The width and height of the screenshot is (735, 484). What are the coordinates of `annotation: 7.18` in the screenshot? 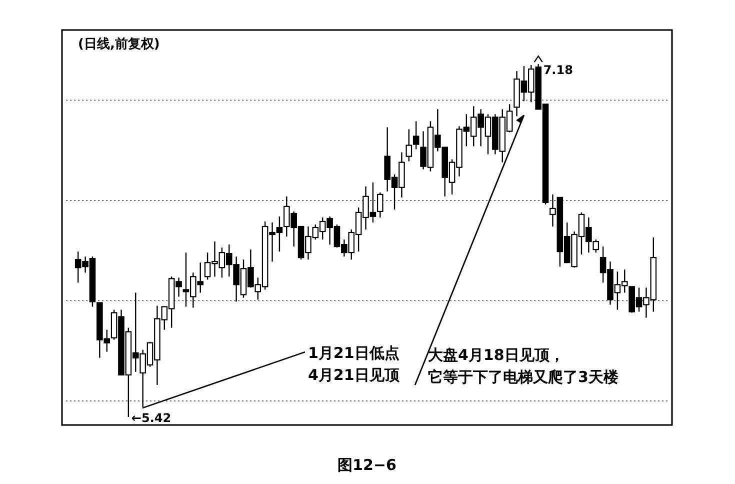 It's located at (558, 70).